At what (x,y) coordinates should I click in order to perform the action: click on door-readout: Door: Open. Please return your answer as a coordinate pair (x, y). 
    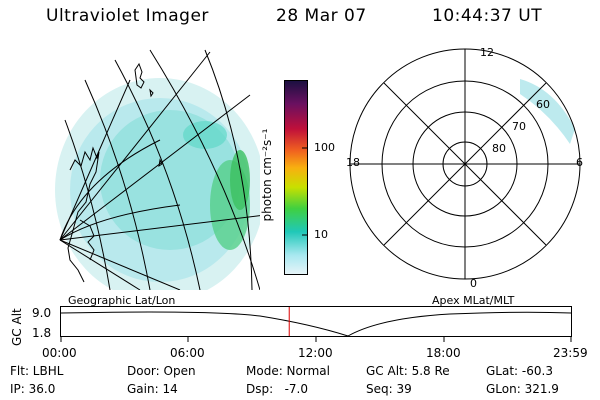
    Looking at the image, I should click on (161, 371).